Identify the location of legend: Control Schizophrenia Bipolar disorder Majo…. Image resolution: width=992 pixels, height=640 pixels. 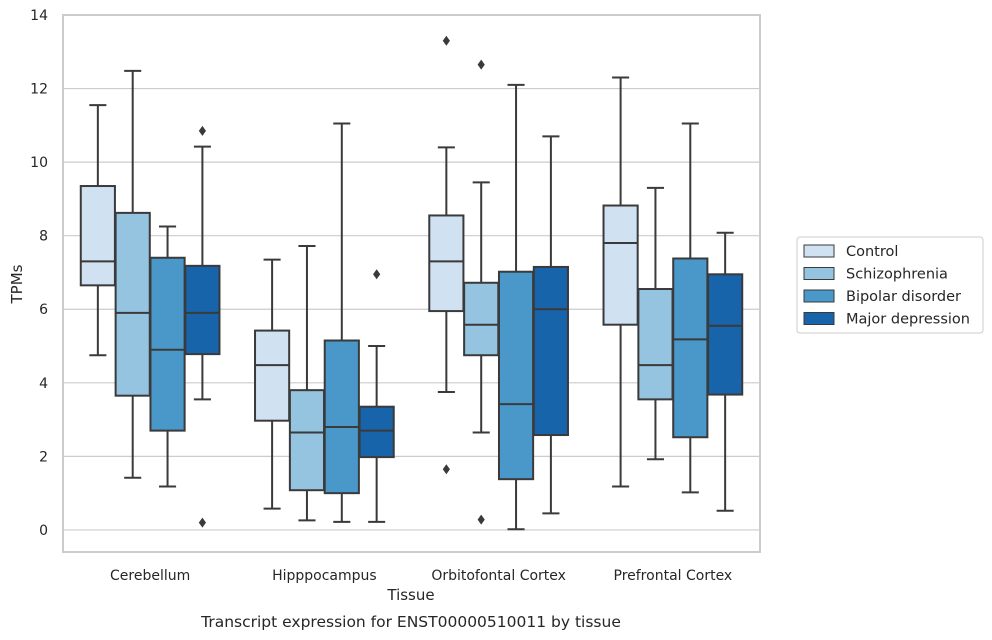
(890, 285).